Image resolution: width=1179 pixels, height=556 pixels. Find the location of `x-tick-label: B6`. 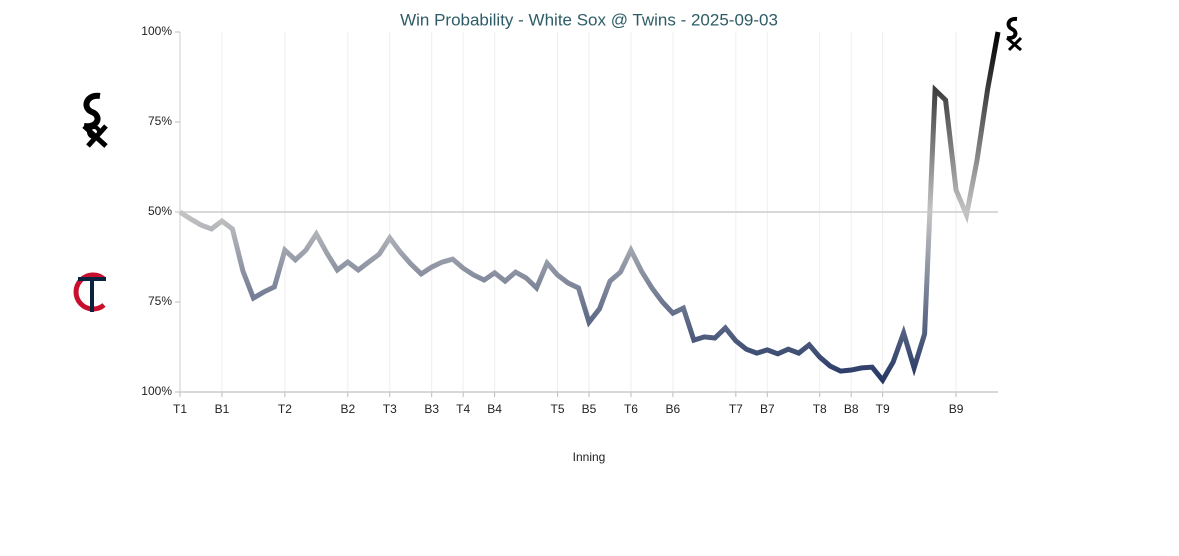

x-tick-label: B6 is located at coordinates (673, 409).